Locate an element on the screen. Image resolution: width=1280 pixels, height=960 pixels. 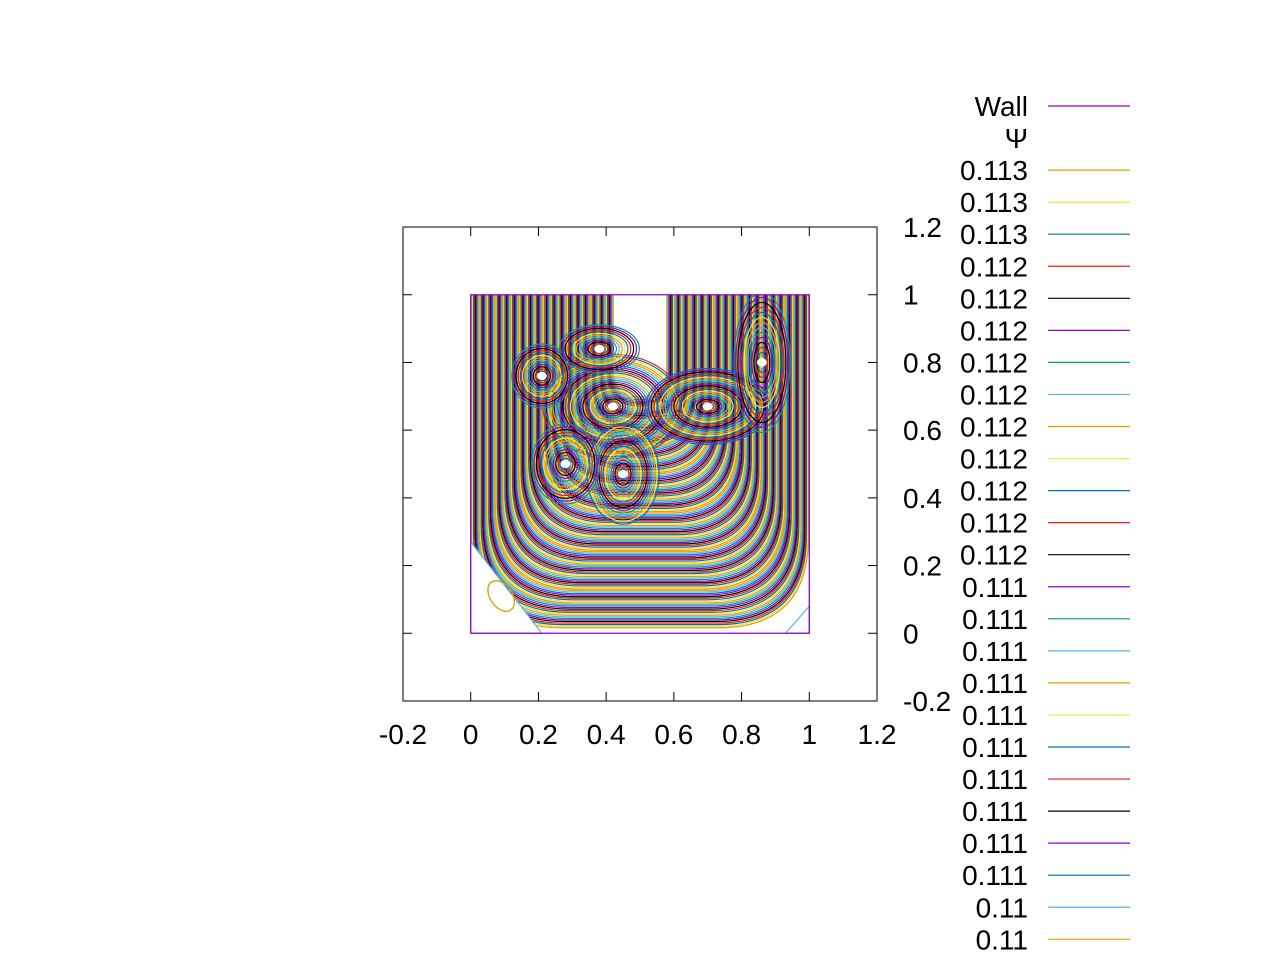
y-tick-label: 0.6 is located at coordinates (922, 430).